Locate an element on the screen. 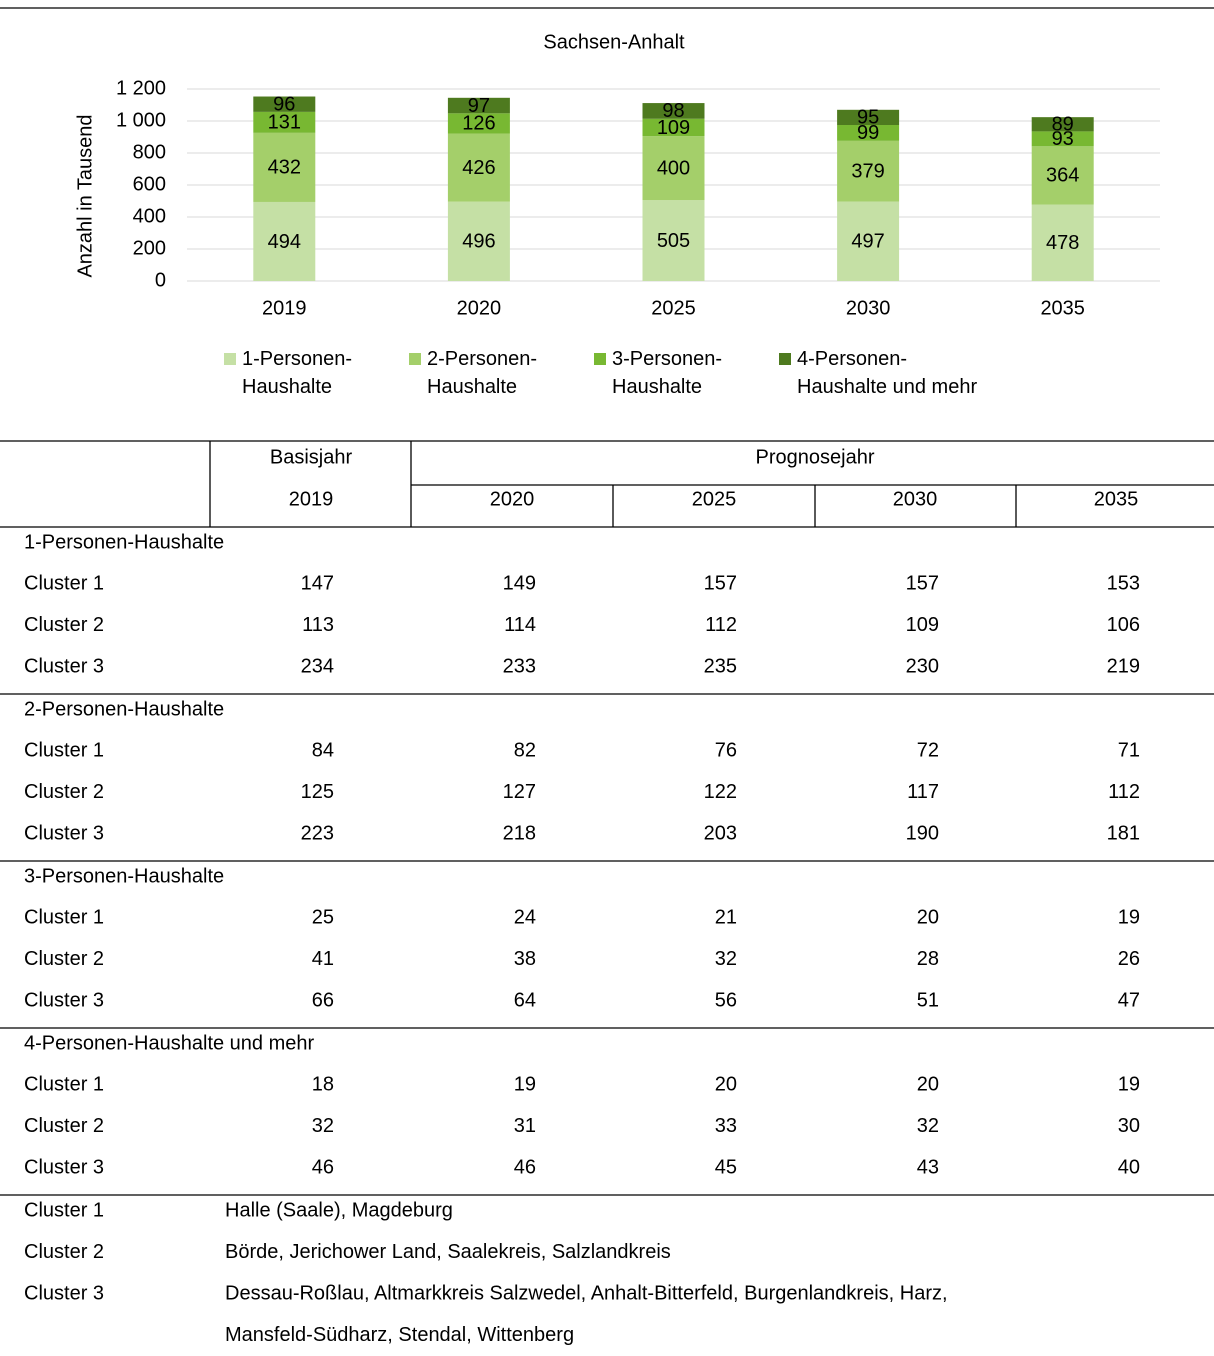  data-label: 505 is located at coordinates (673, 241).